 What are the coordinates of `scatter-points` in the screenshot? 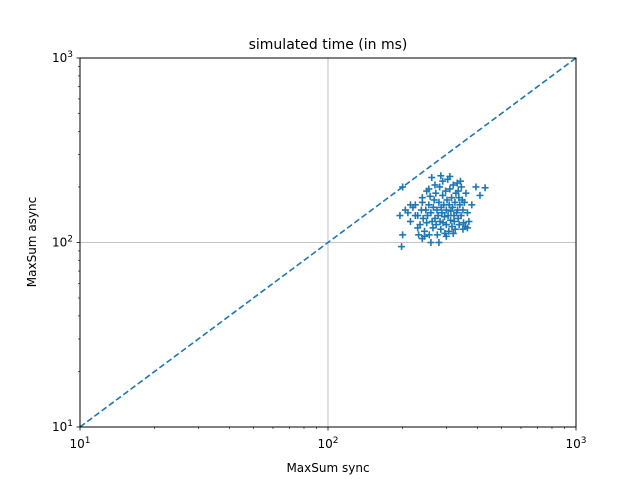 It's located at (442, 211).